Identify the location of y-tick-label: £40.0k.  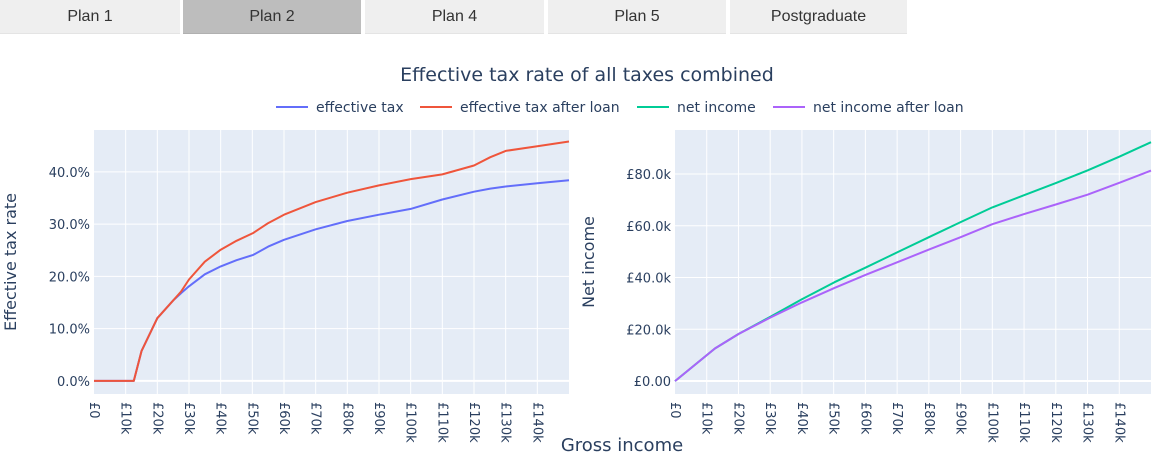
(648, 279).